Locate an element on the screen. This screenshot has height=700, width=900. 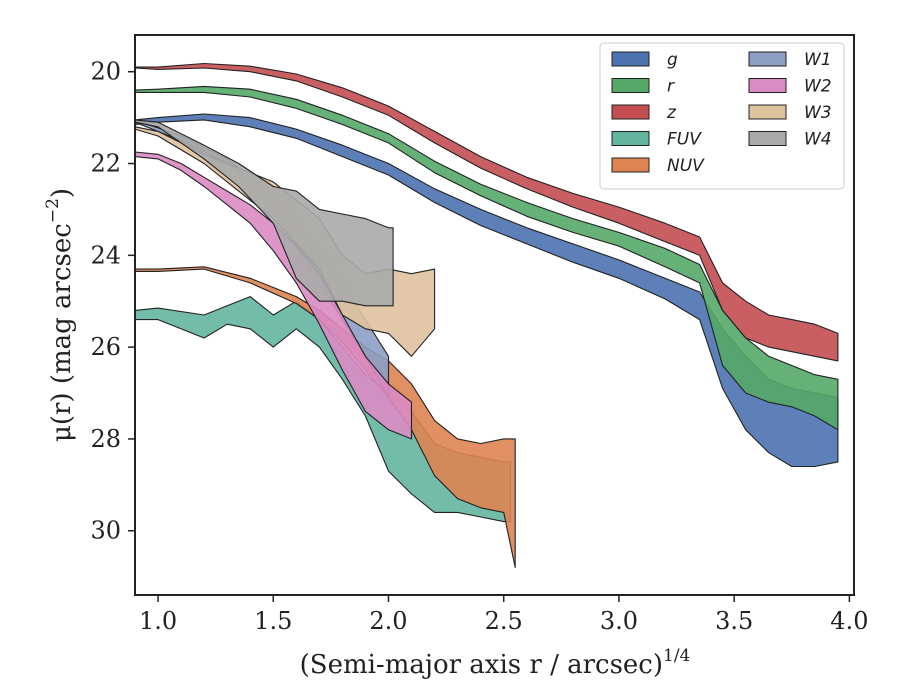
x-tick-label: 3.5 is located at coordinates (734, 621).